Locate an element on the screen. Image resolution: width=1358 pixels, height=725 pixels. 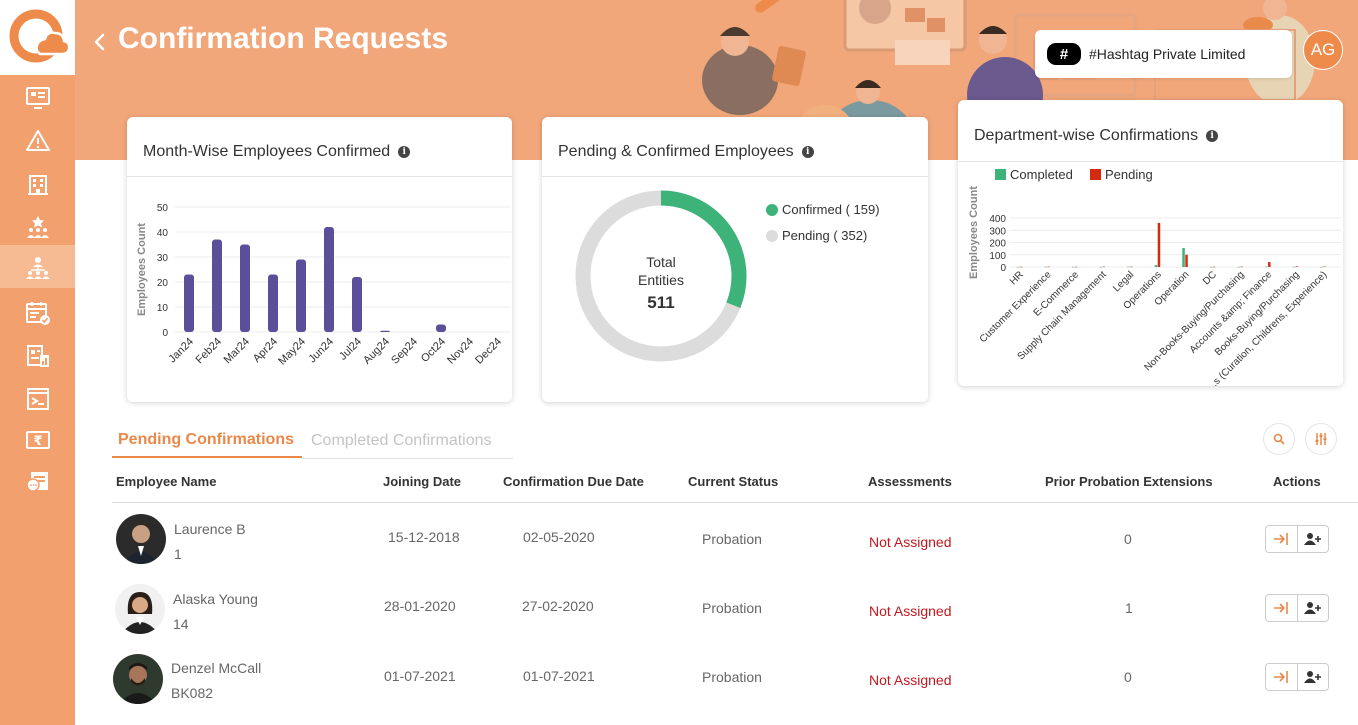
arrow-right-bar-icon is located at coordinates (1281, 608).